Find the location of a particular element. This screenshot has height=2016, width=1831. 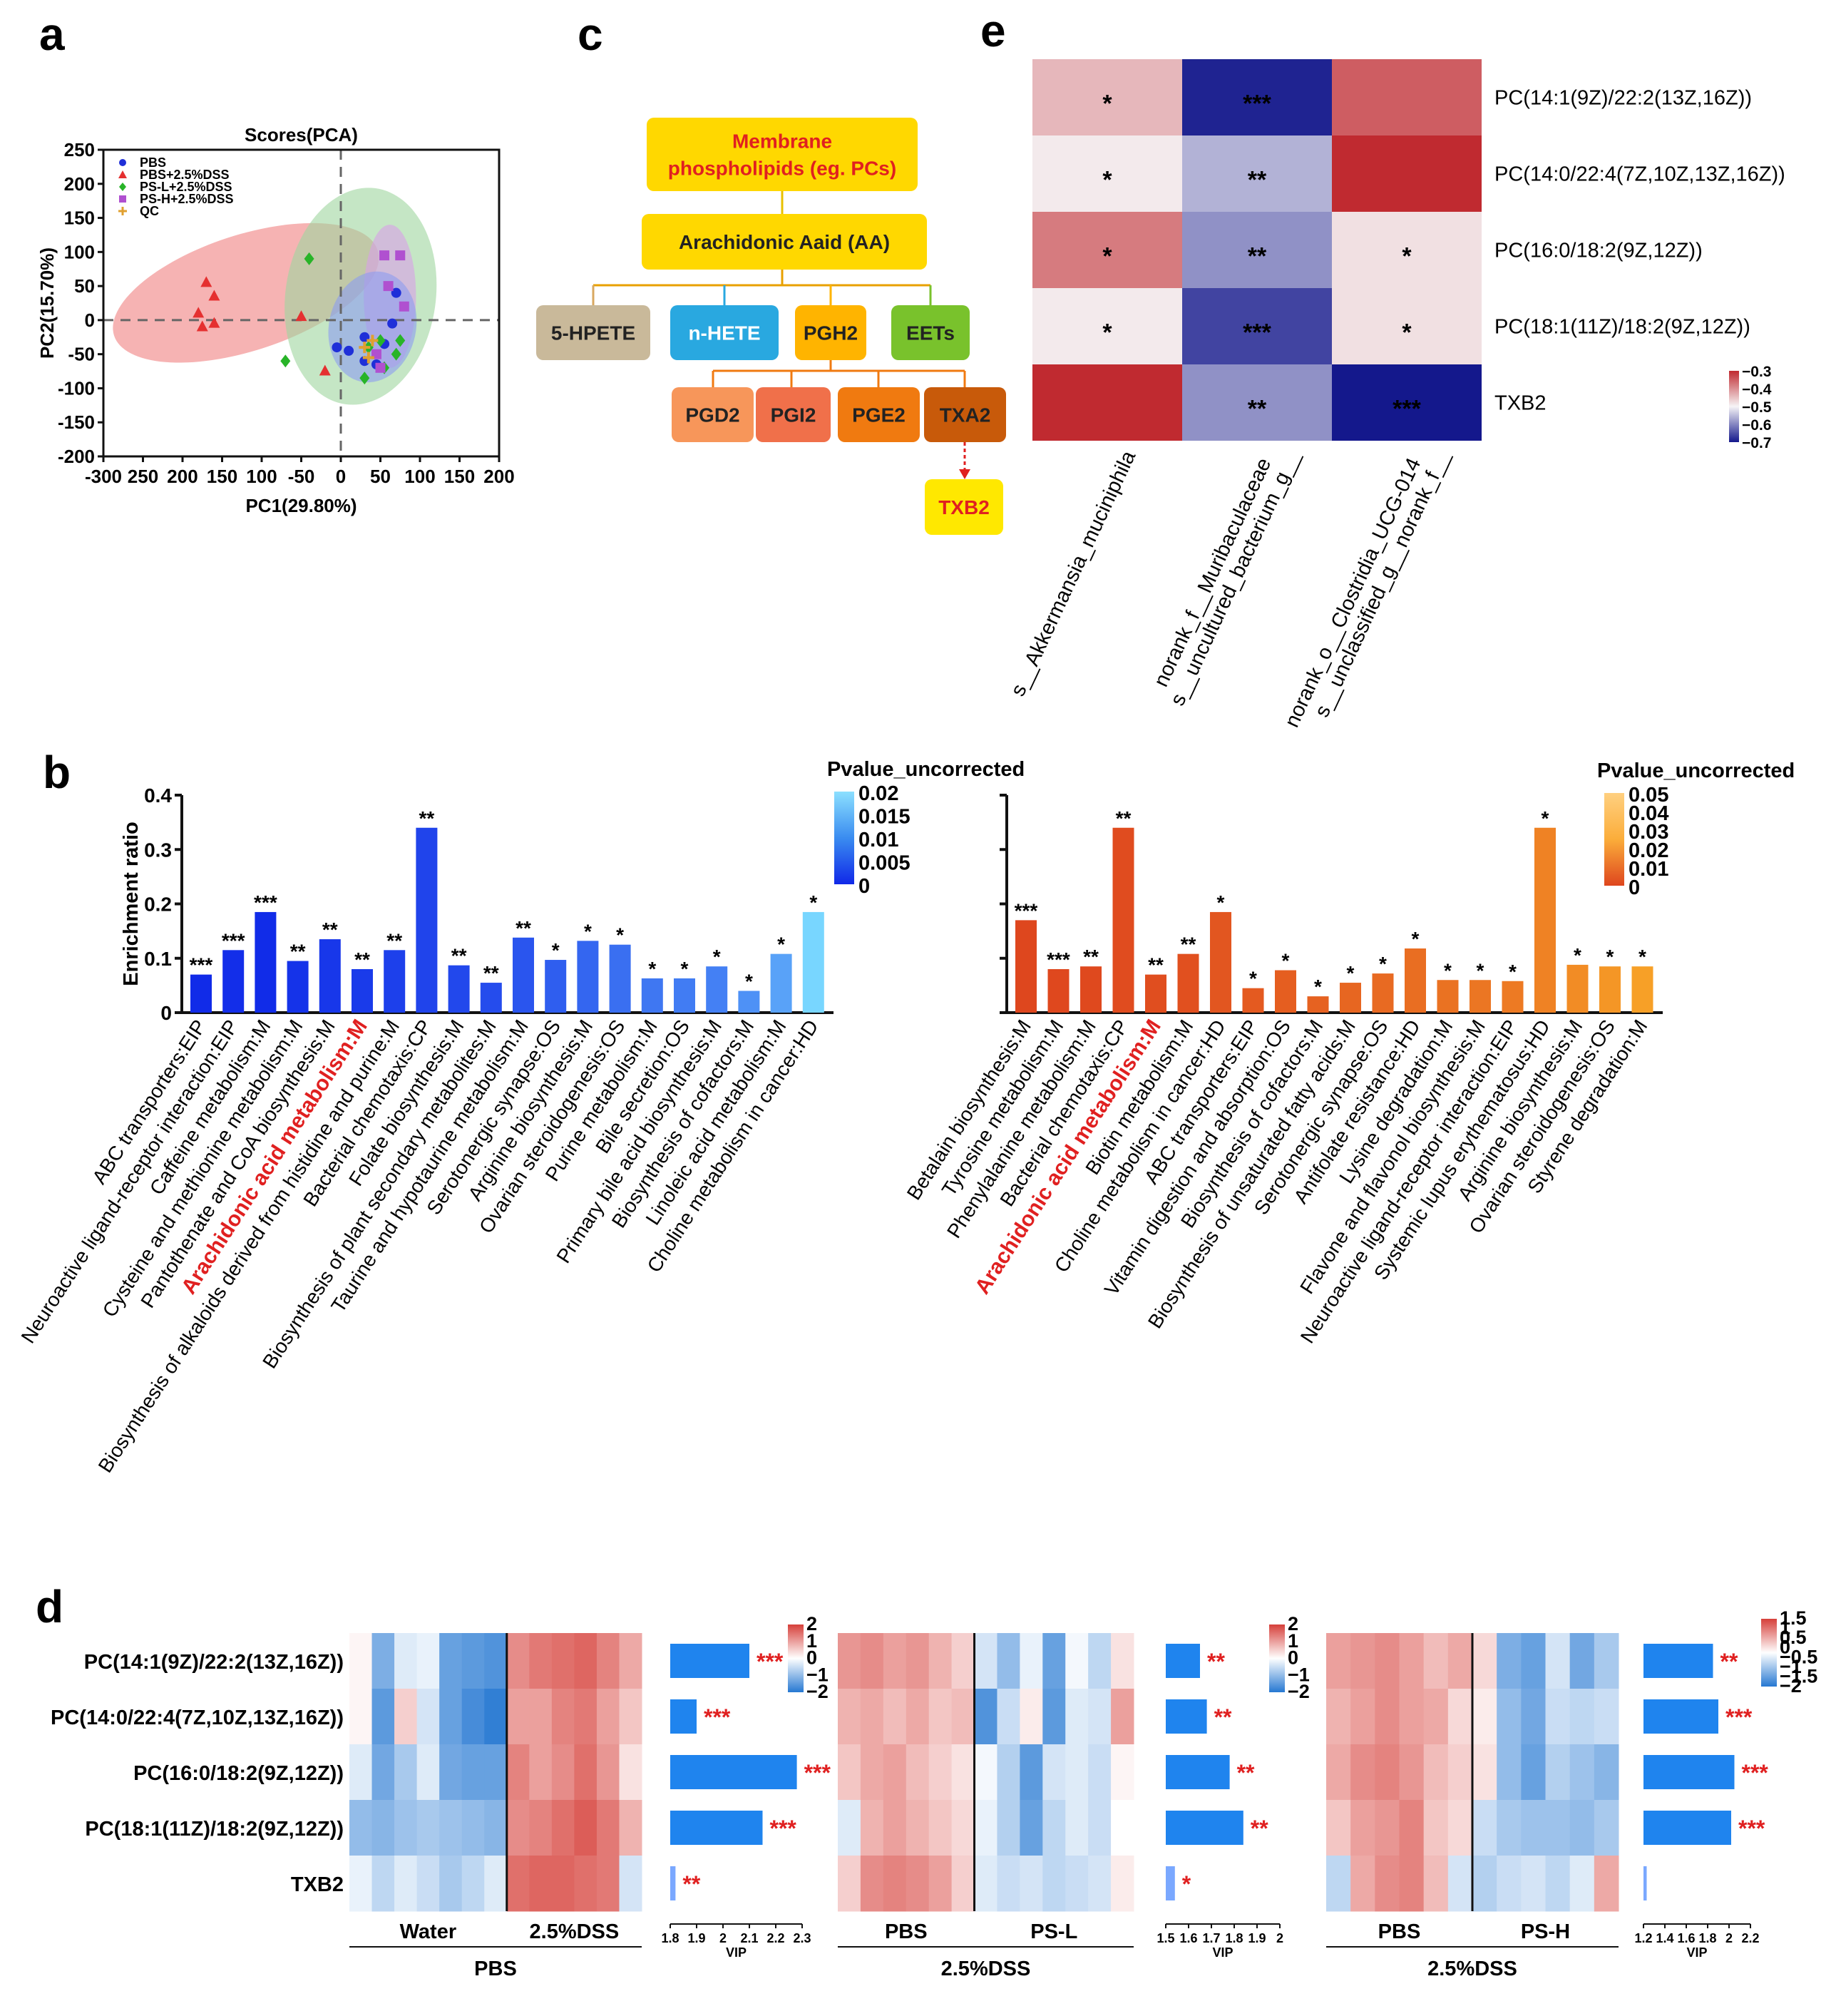

d-group-label: 2.5%DSS is located at coordinates (575, 1931).